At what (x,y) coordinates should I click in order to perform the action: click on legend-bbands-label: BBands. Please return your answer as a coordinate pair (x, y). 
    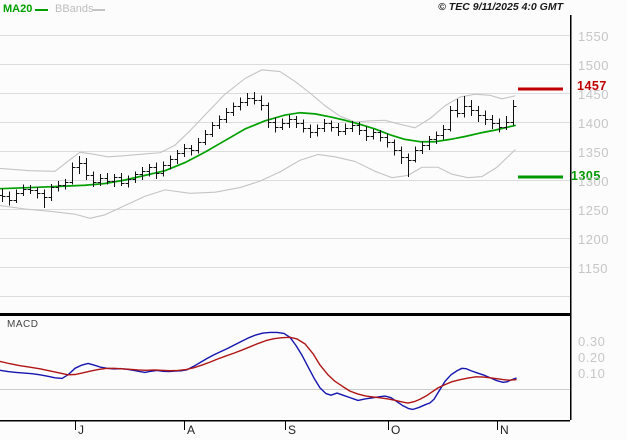
    Looking at the image, I should click on (74, 9).